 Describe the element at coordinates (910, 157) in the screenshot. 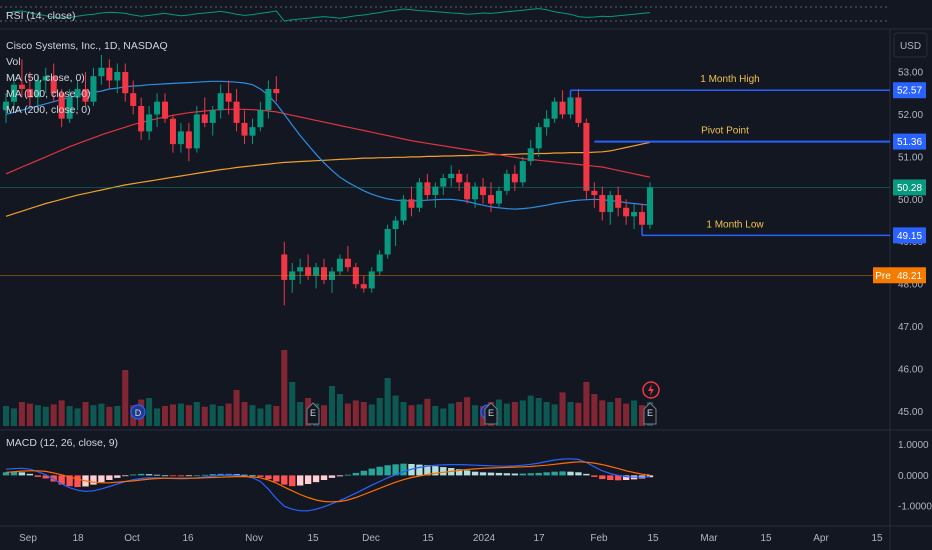

I see `price-tick-label: 51.00` at that location.